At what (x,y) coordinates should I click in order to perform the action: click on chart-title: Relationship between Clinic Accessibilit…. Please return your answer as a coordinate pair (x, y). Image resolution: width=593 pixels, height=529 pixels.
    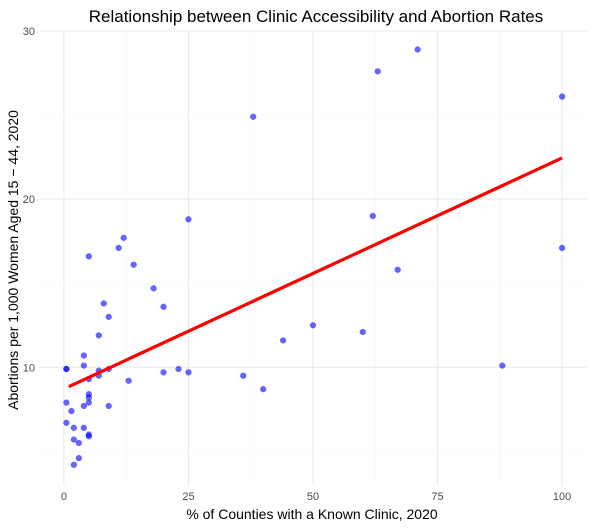
    Looking at the image, I should click on (316, 16).